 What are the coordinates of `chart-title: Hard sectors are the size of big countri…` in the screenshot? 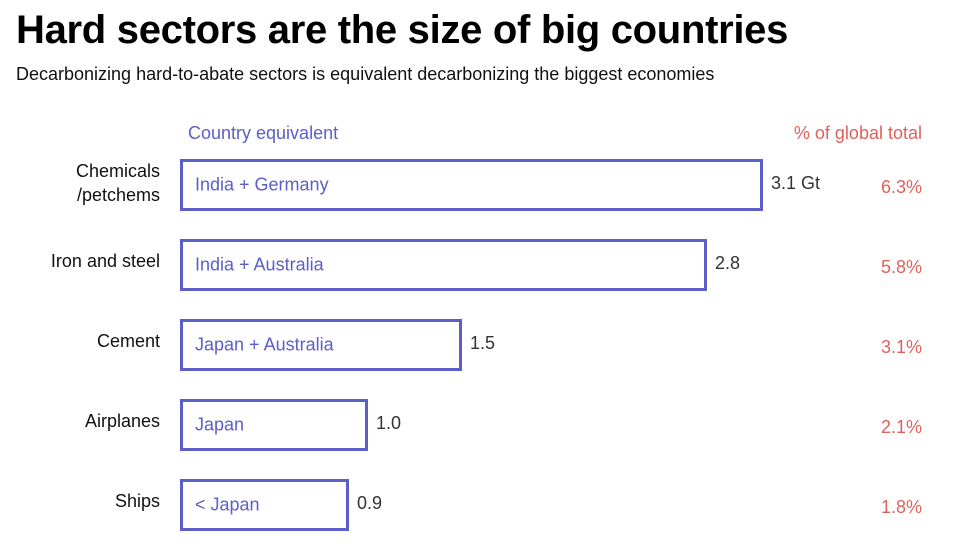 It's located at (402, 30).